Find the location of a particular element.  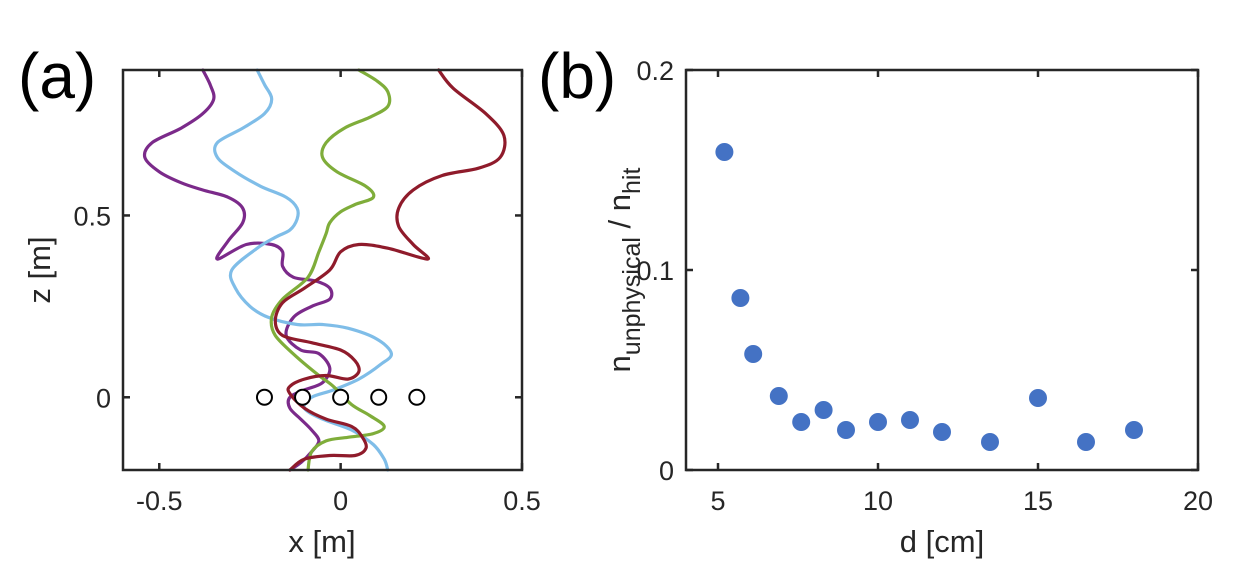

panel-a-x-axis-label: x [m] is located at coordinates (321, 541).